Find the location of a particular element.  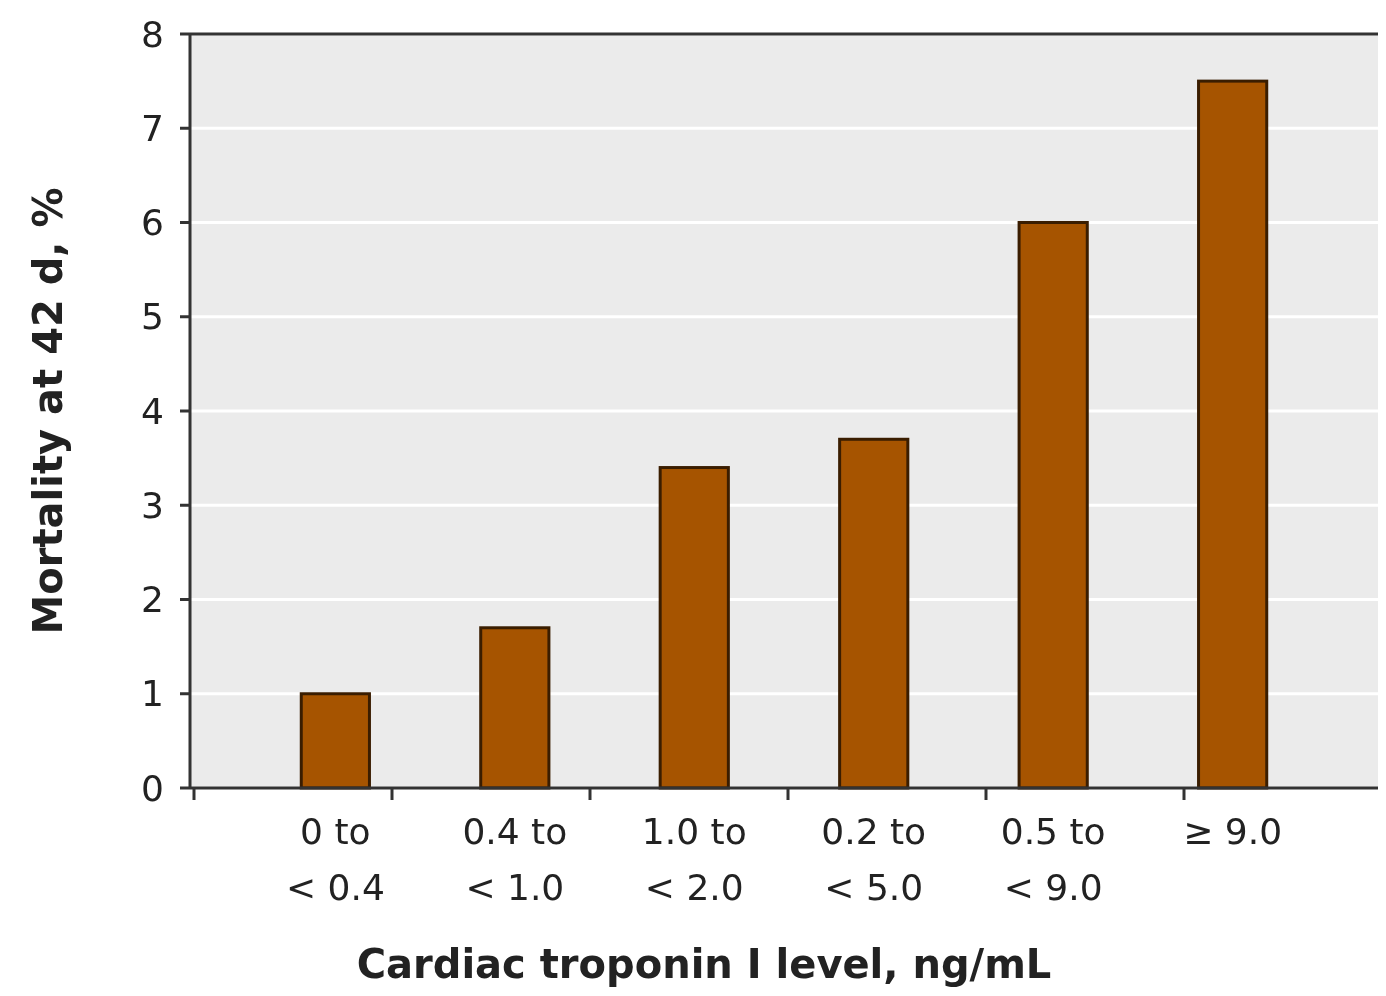

y-tick-label: 5 is located at coordinates (152, 317).